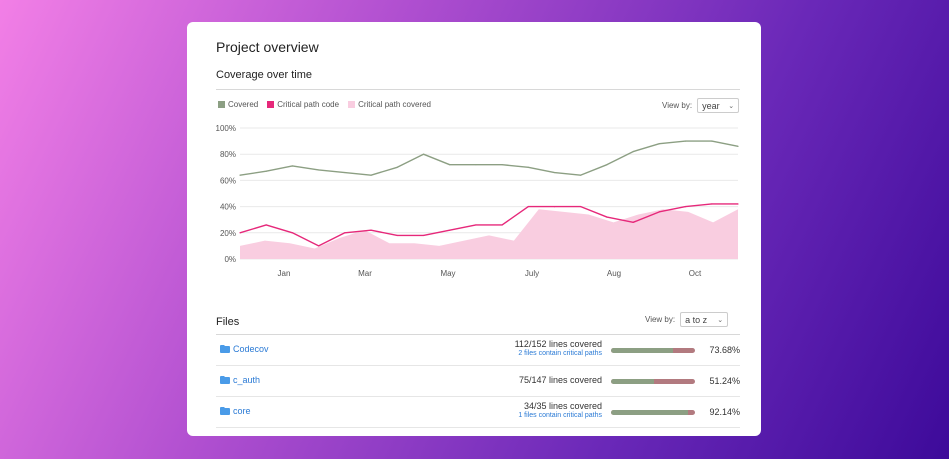  What do you see at coordinates (488, 225) in the screenshot?
I see `series-line-critical-path-code` at bounding box center [488, 225].